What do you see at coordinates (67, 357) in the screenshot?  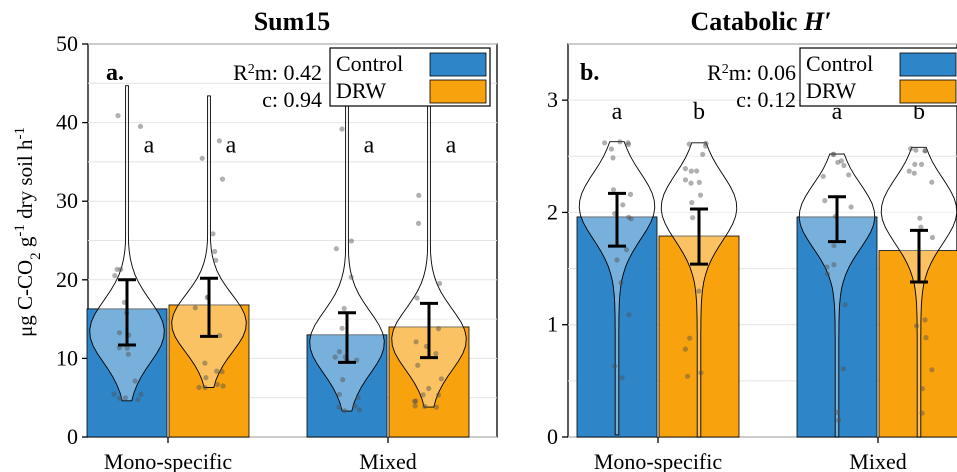 I see `y-tick-label: 10` at bounding box center [67, 357].